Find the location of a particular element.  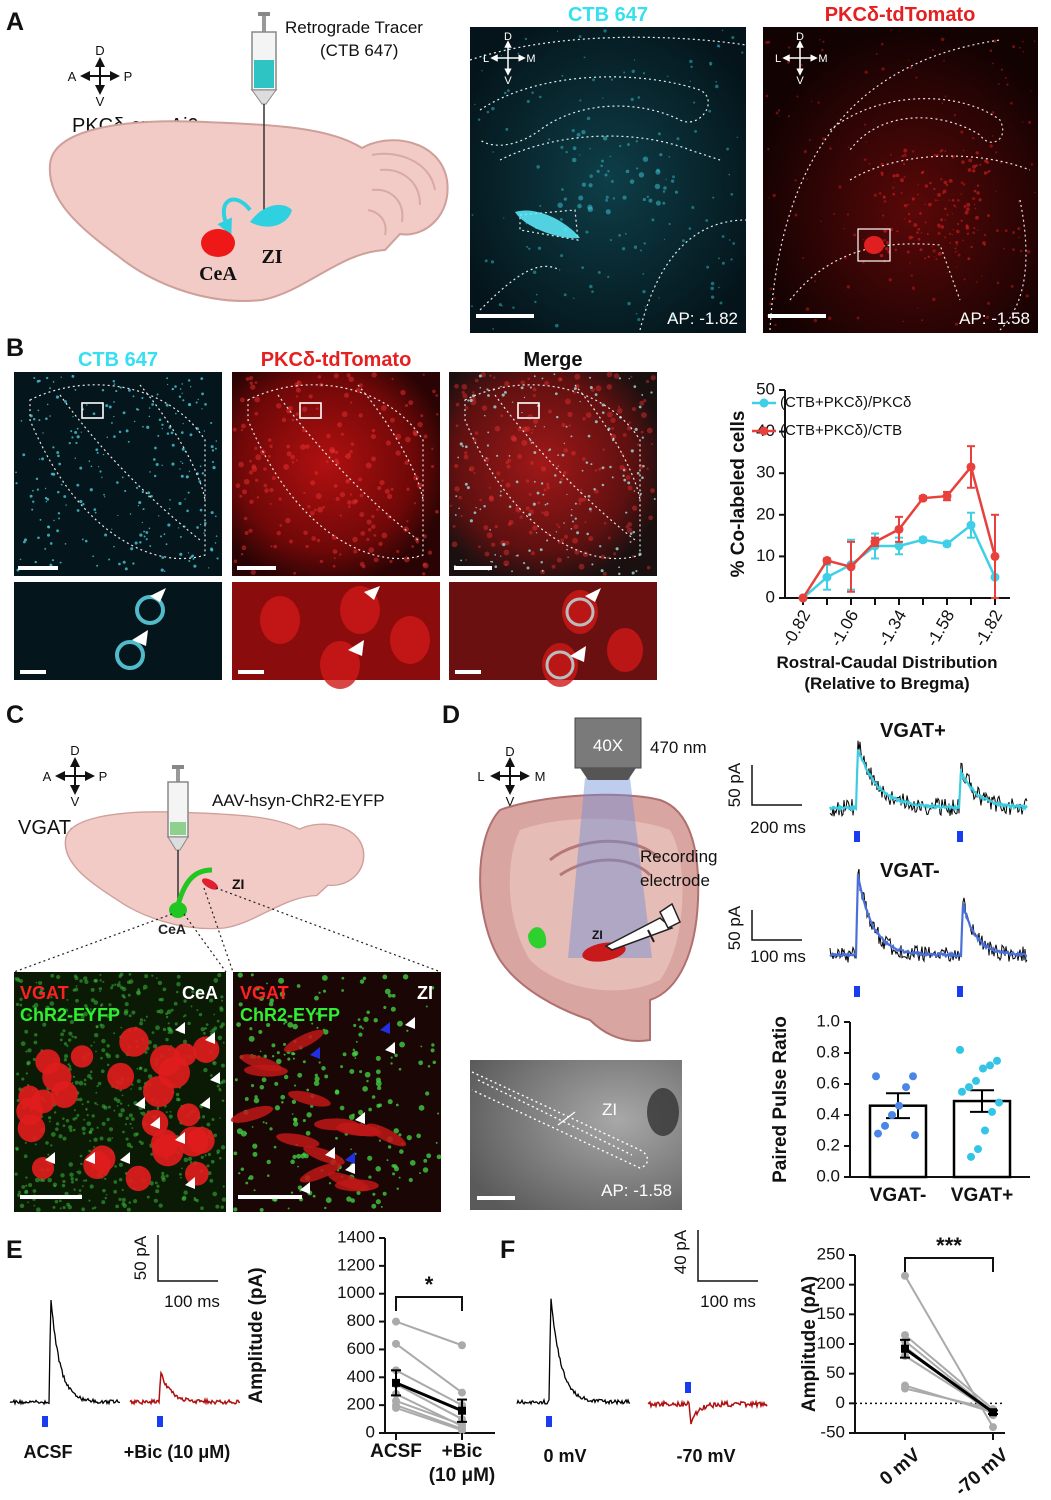

x-tick-label: +Bic is located at coordinates (462, 1451).